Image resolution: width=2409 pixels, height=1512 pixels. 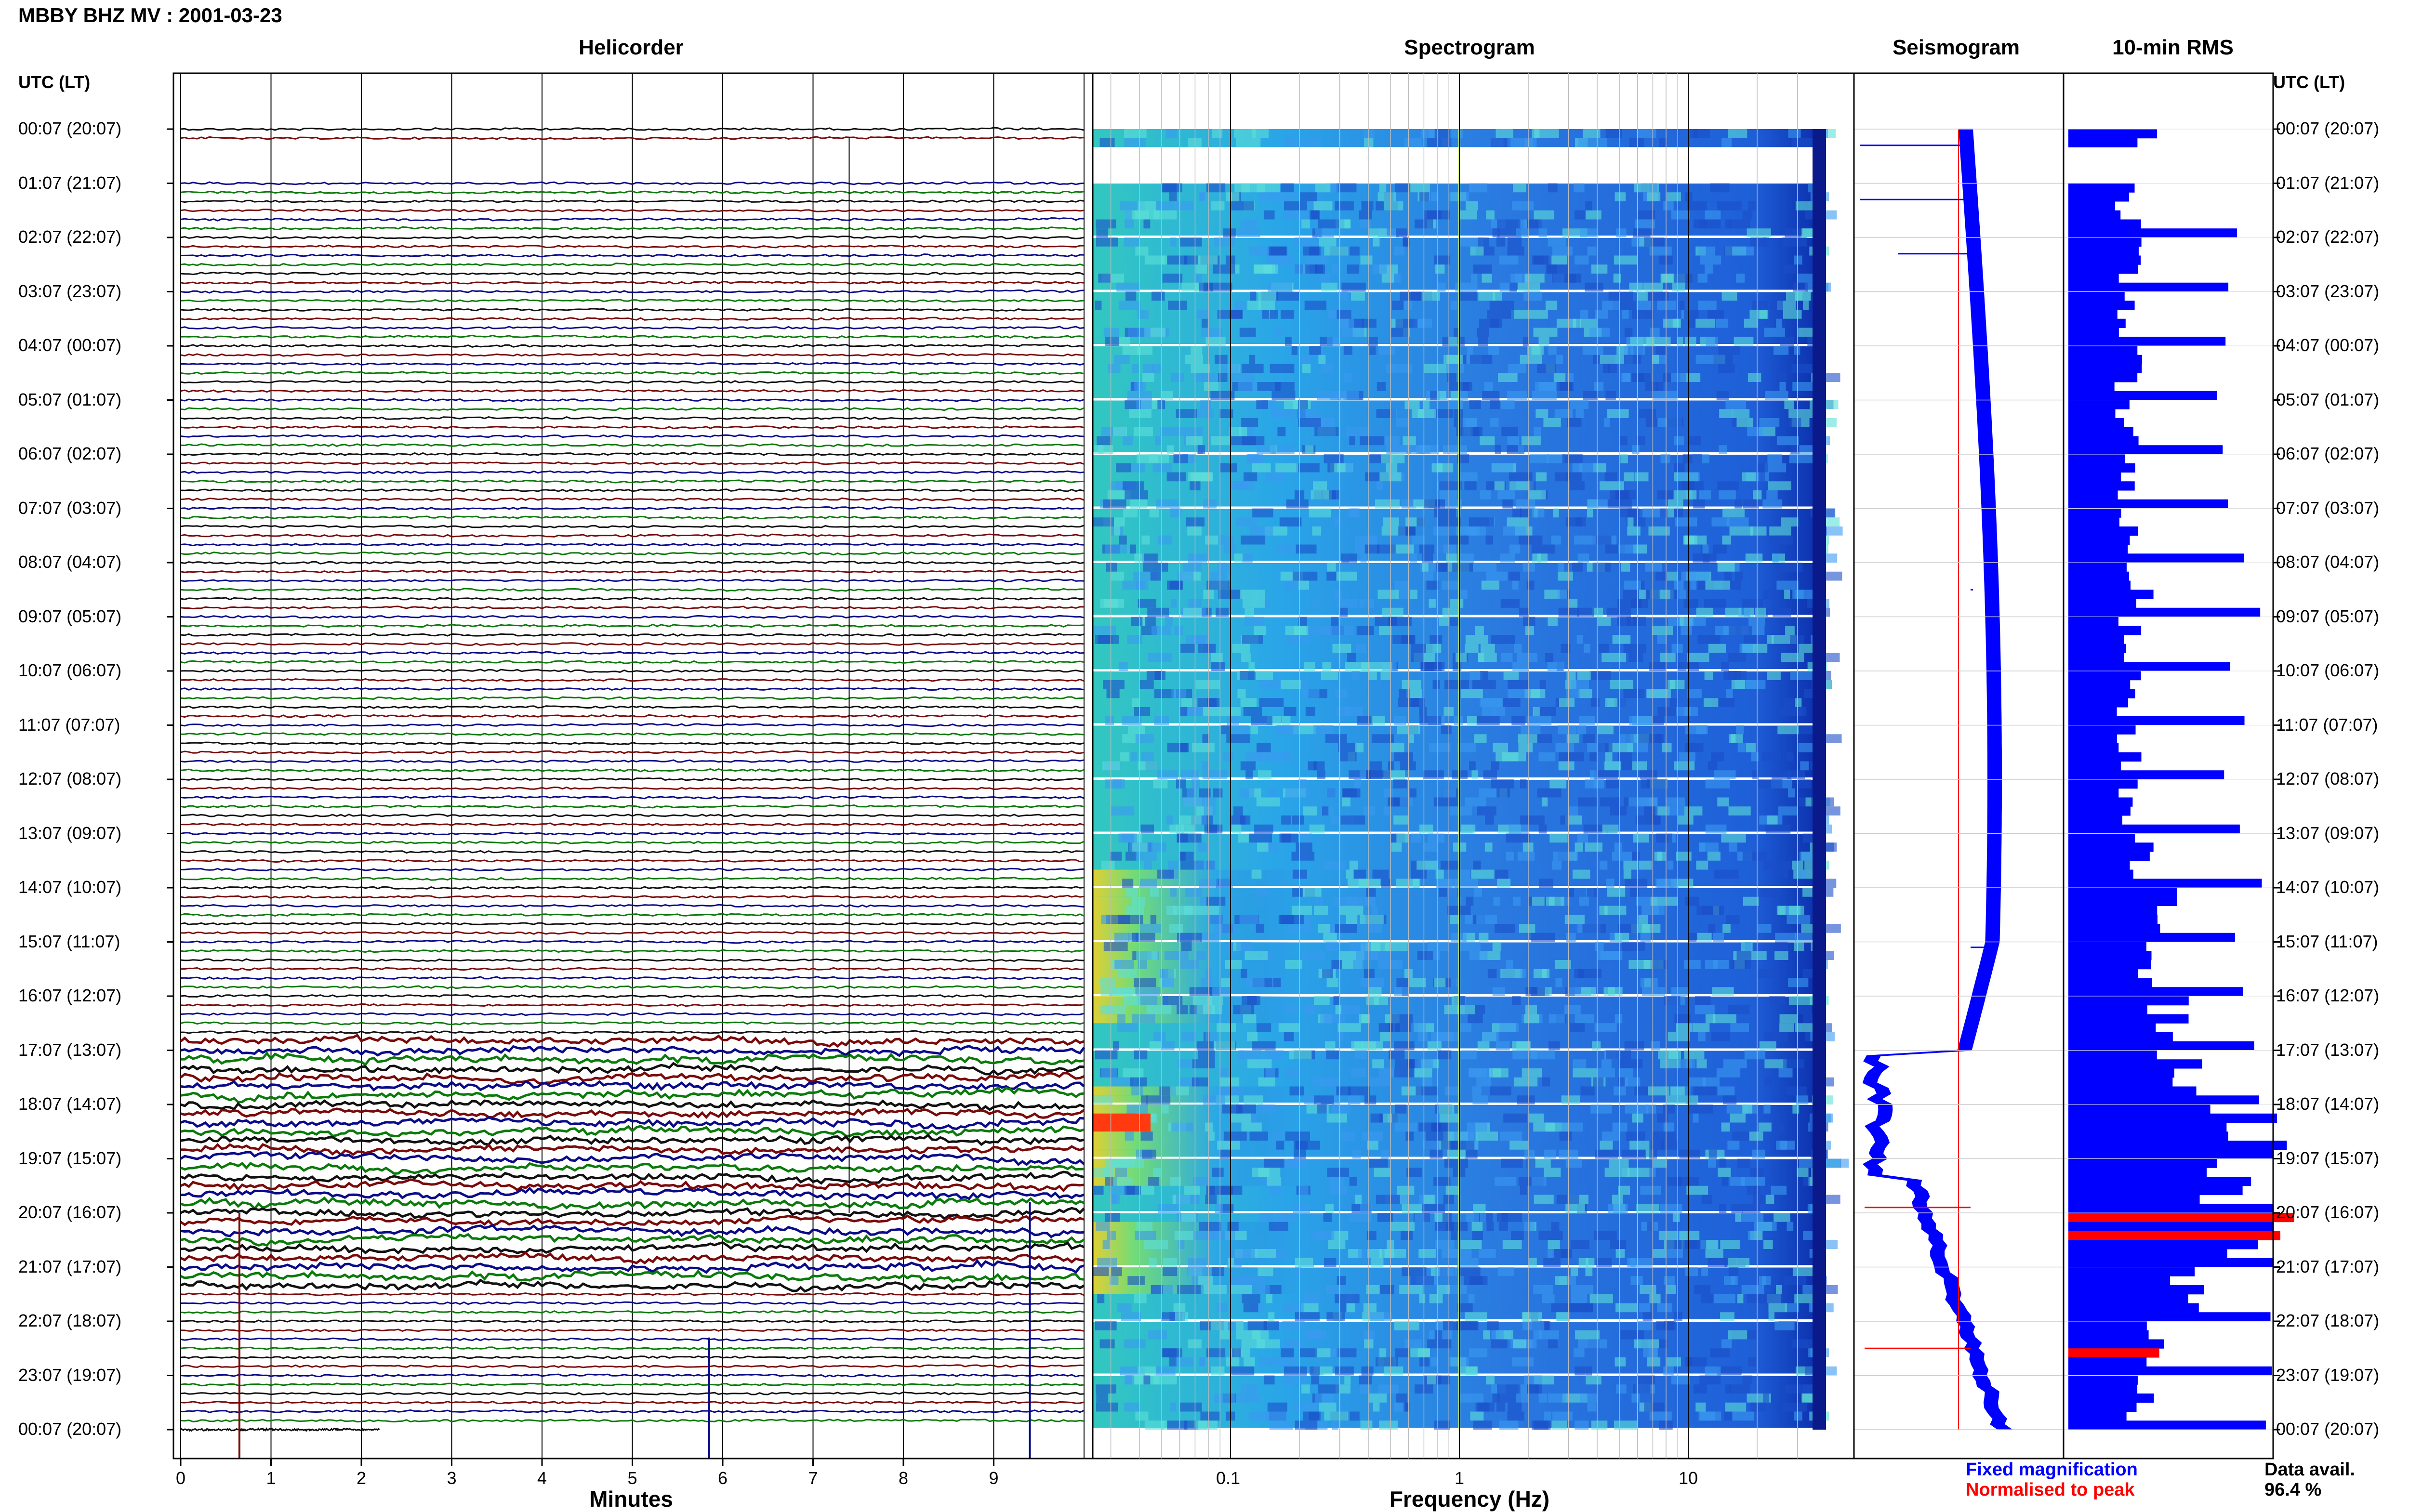 I want to click on row-label-left: 13:07 (09:07), so click(x=70, y=833).